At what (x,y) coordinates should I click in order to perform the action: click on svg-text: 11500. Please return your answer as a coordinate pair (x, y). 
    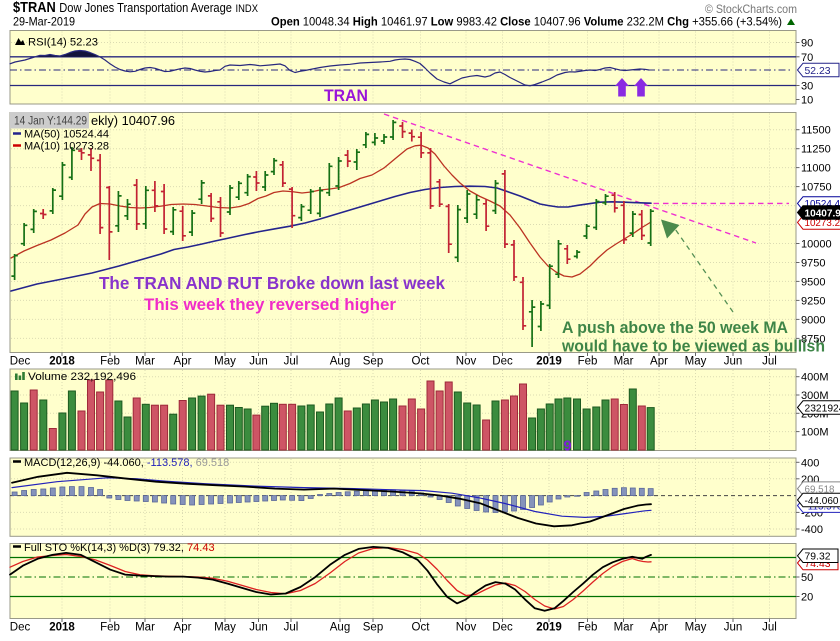
    Looking at the image, I should click on (816, 131).